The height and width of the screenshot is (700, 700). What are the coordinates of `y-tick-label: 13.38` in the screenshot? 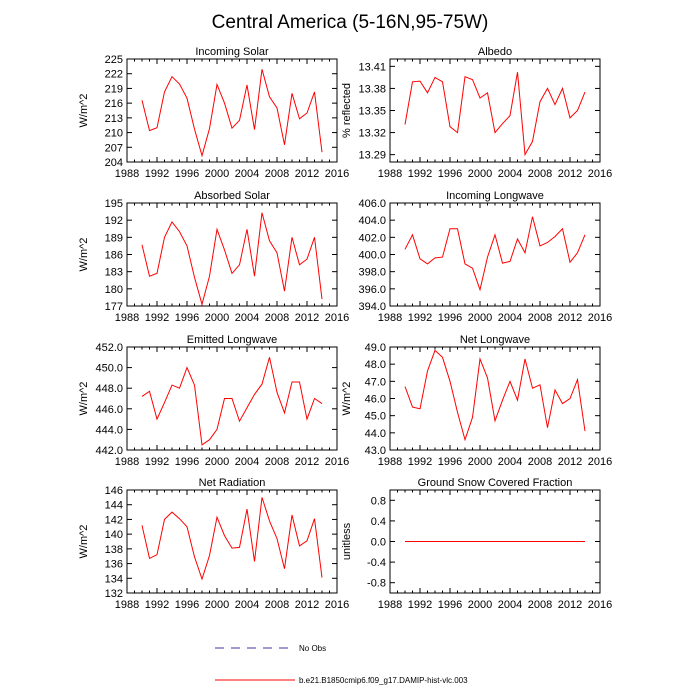 It's located at (372, 89).